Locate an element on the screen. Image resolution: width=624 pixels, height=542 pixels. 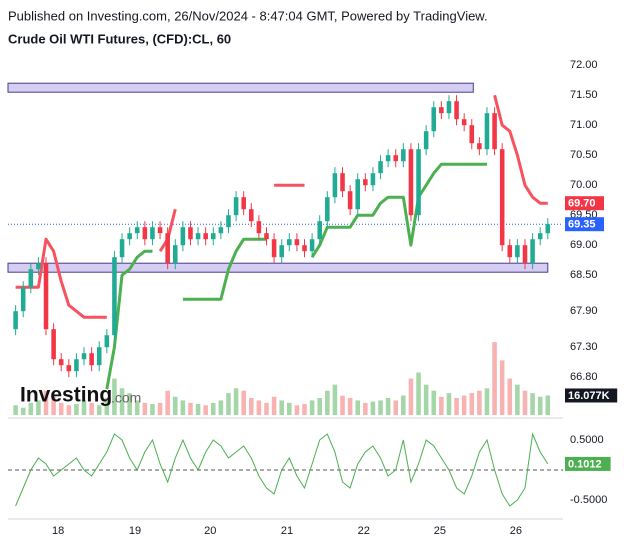
x-tick-label: 22 is located at coordinates (364, 531).